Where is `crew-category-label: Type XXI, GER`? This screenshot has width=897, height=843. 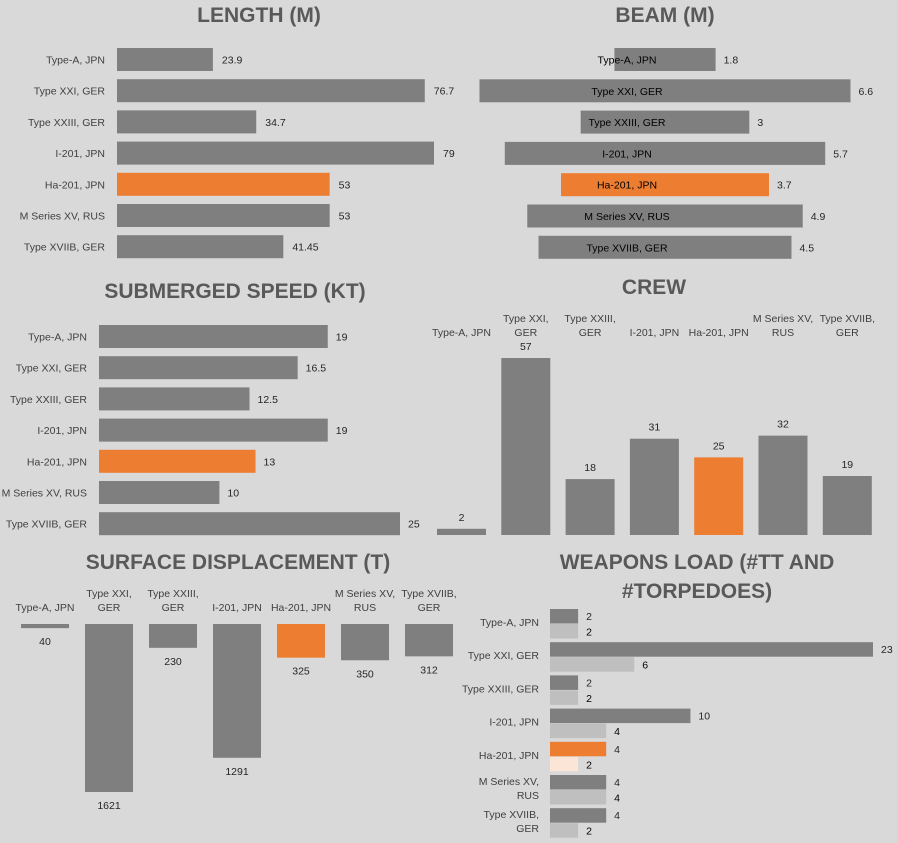 crew-category-label: Type XXI, GER is located at coordinates (526, 326).